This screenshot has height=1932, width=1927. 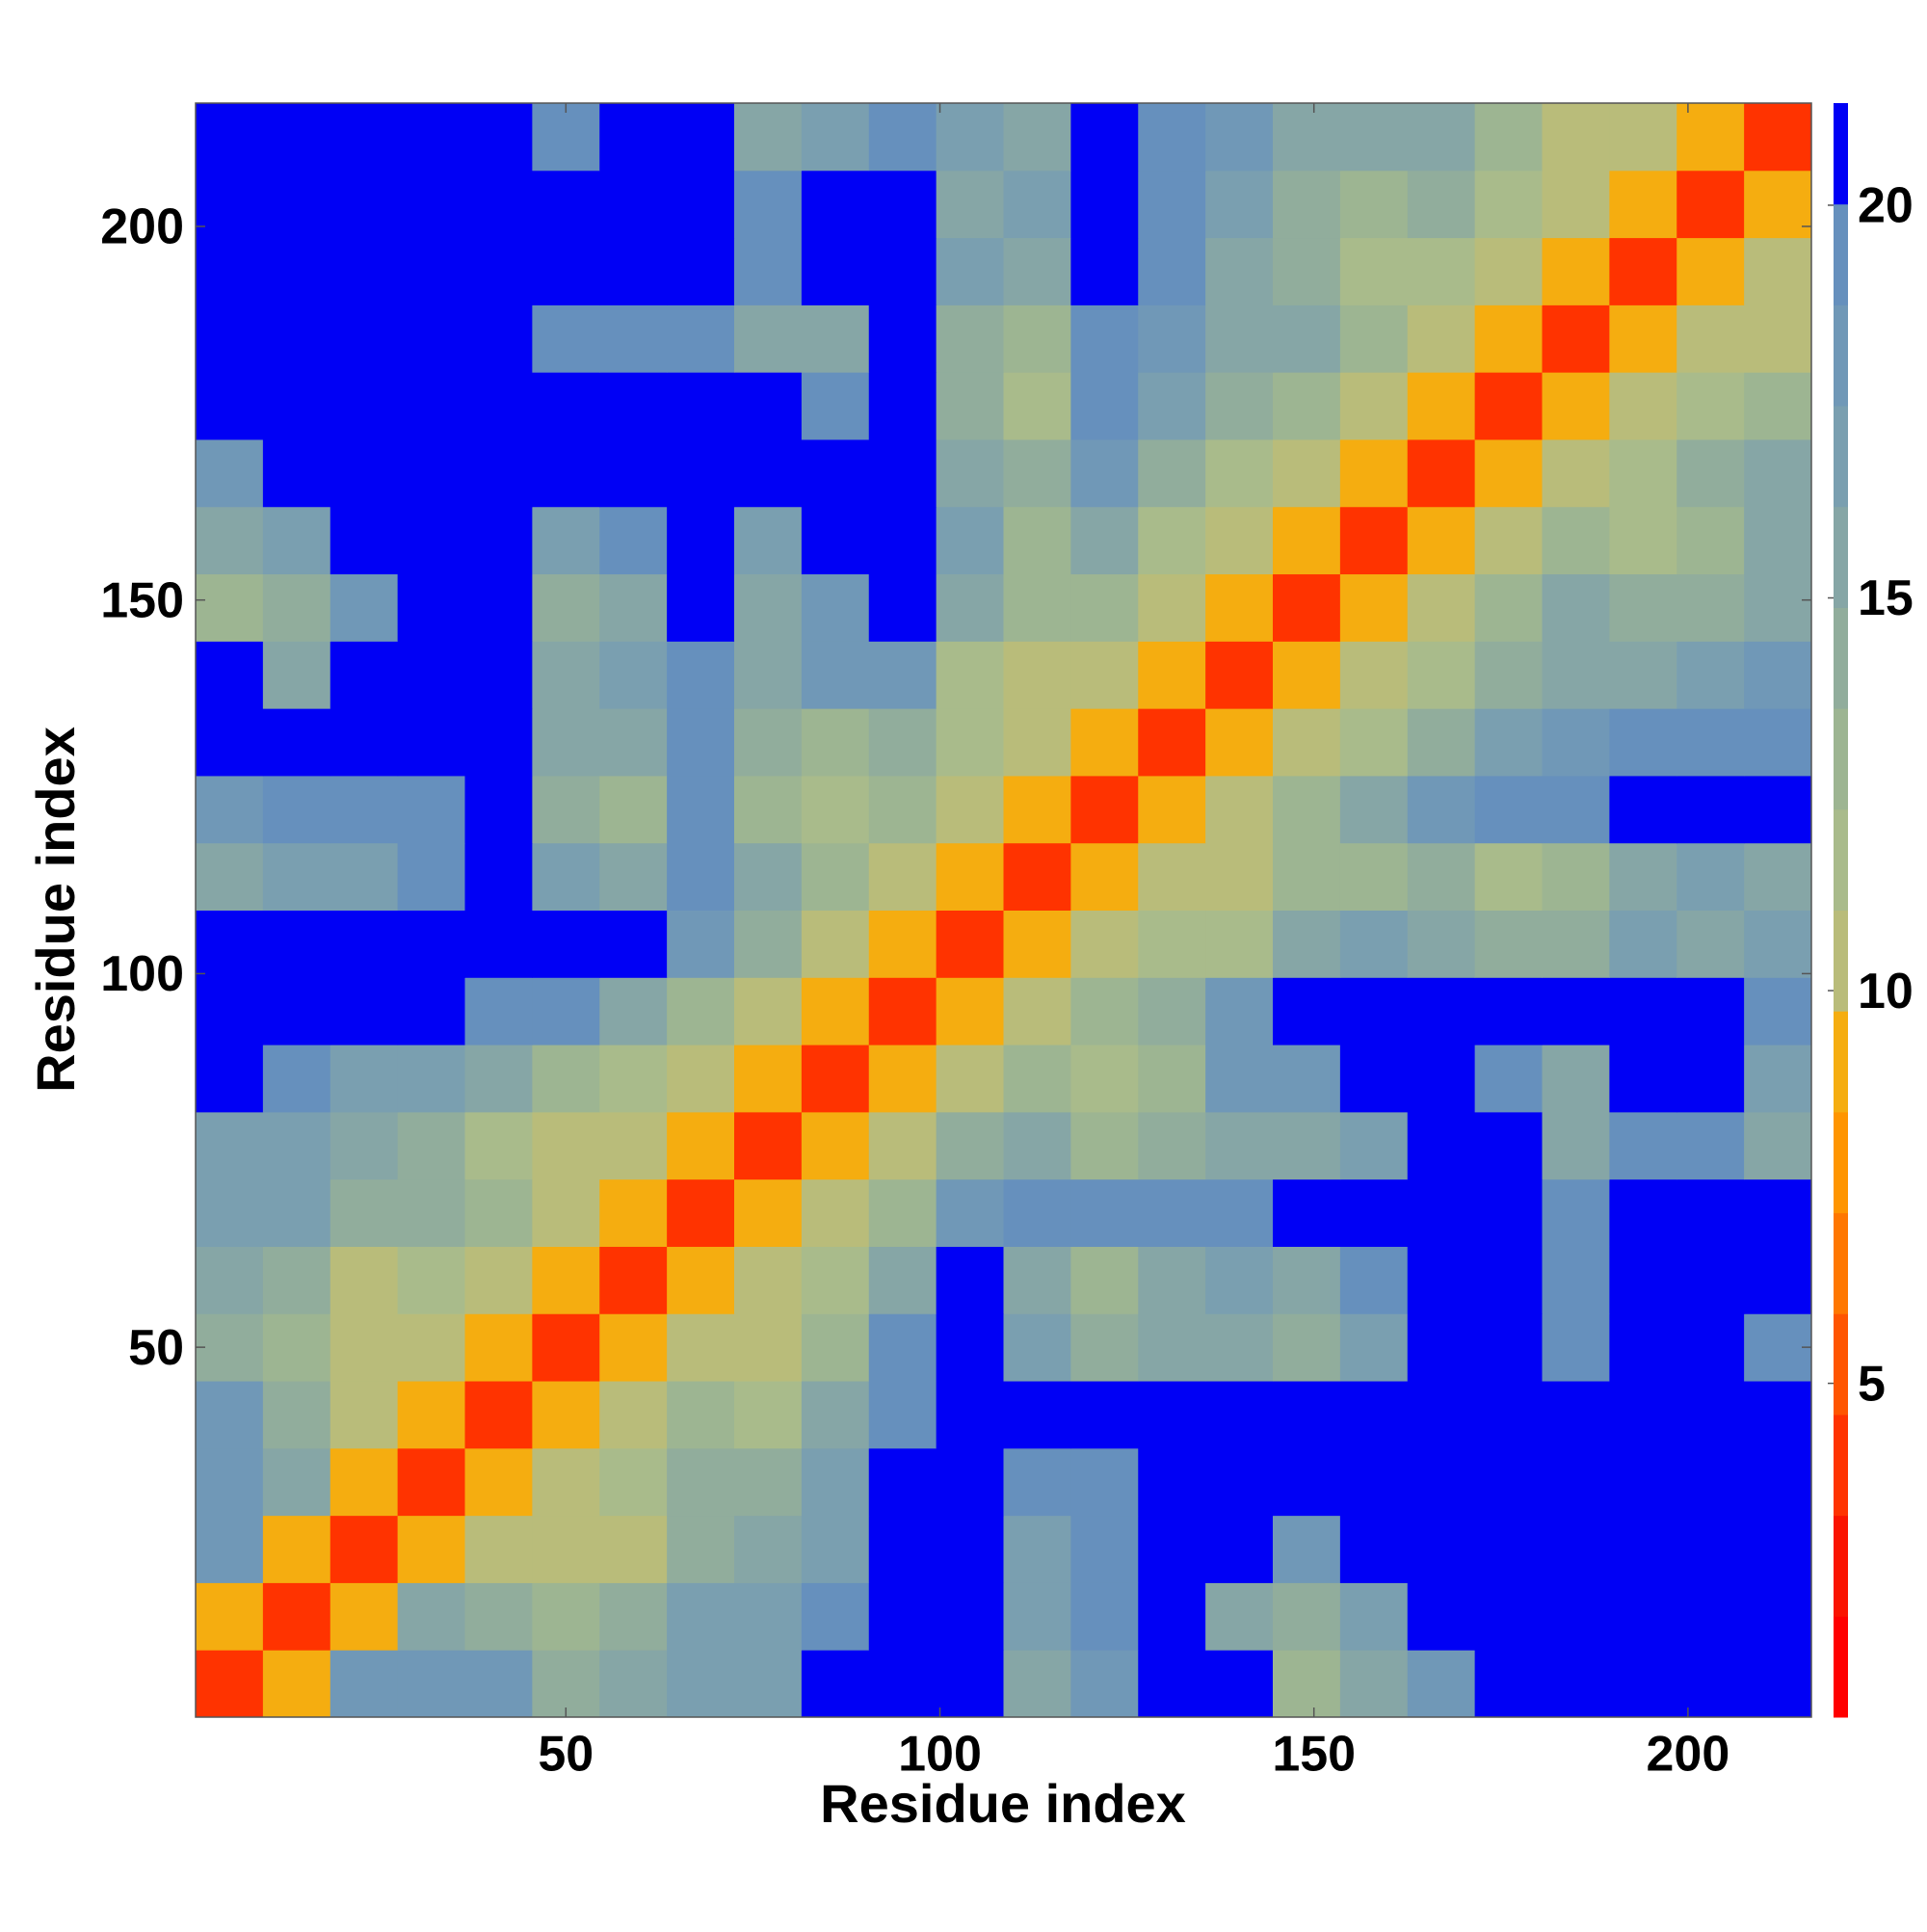 What do you see at coordinates (1886, 598) in the screenshot?
I see `colorbar-tick-label: 15` at bounding box center [1886, 598].